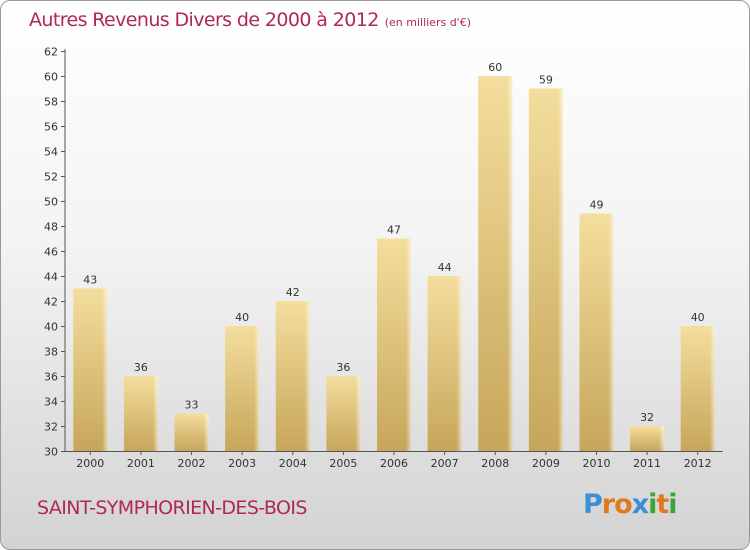  What do you see at coordinates (698, 317) in the screenshot?
I see `data-label-2012: 40` at bounding box center [698, 317].